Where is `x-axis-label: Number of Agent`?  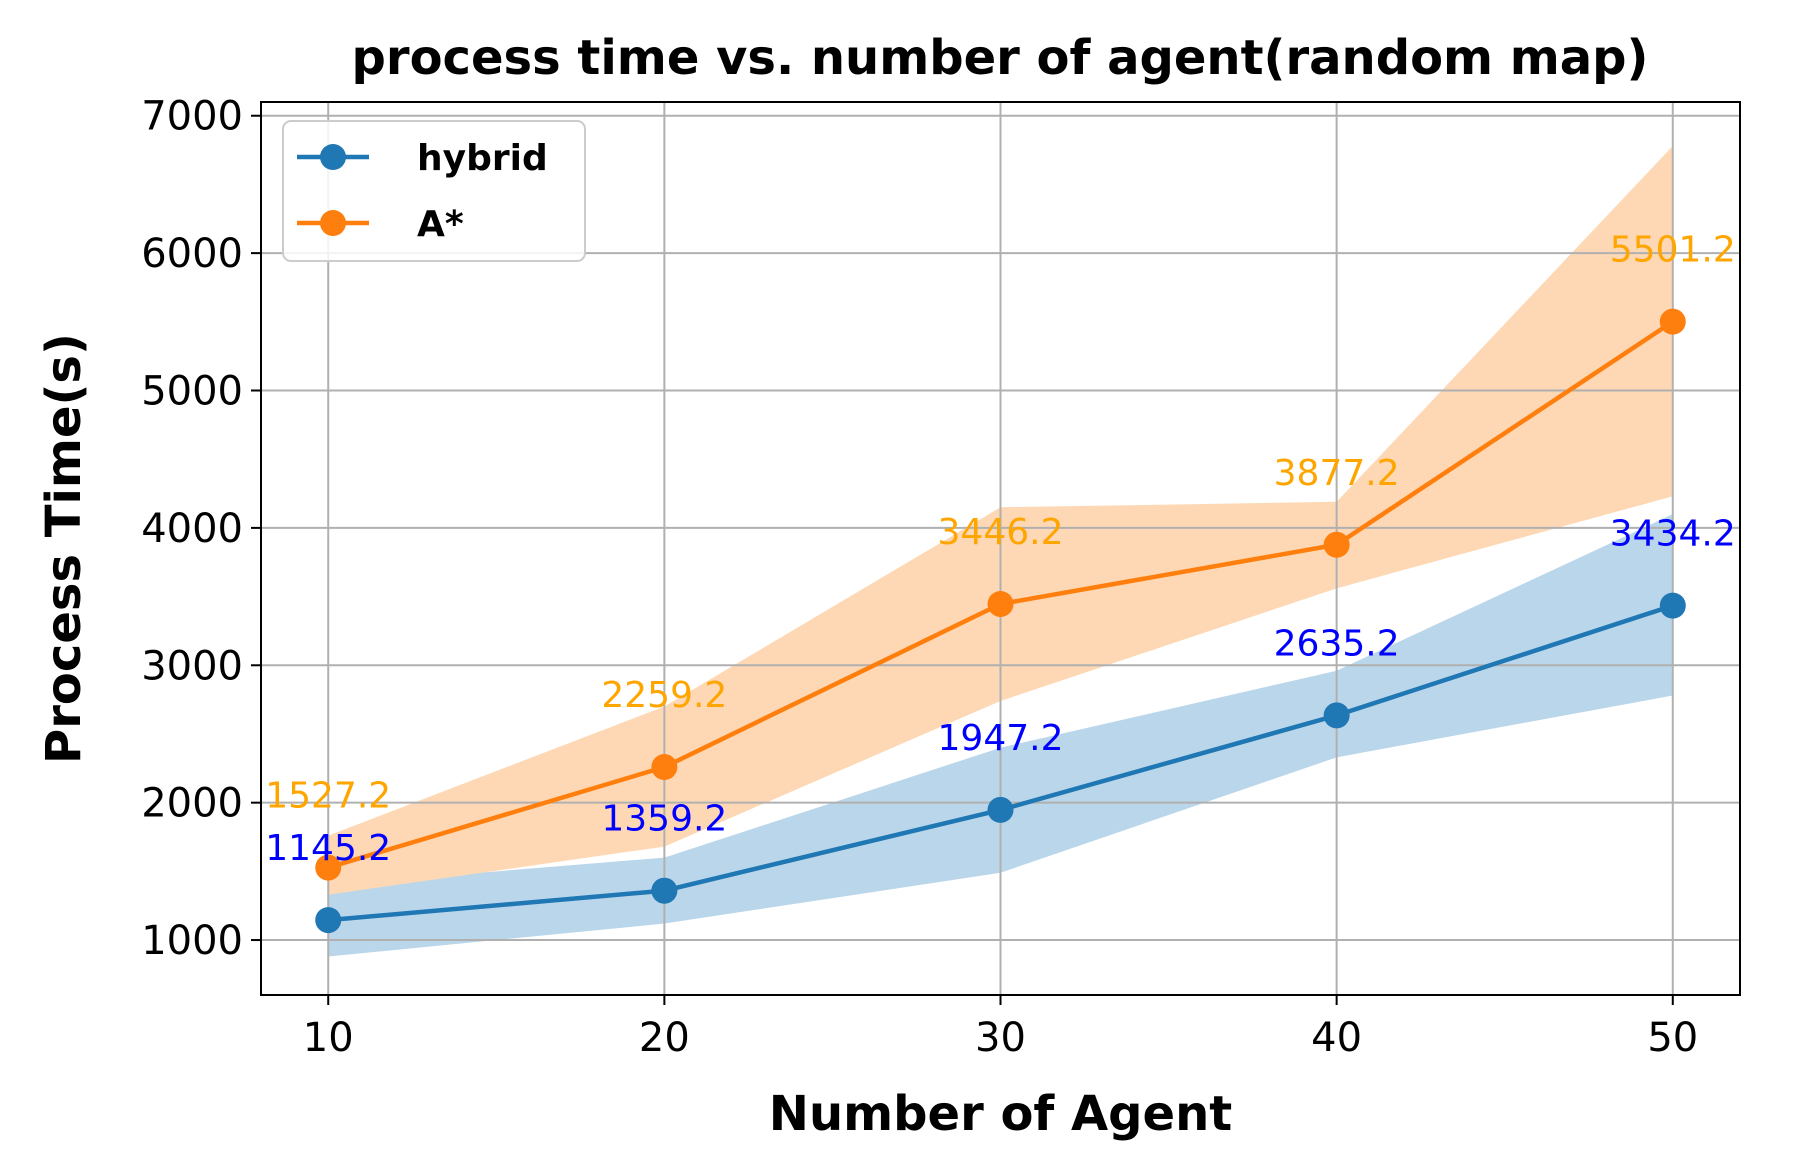
x-axis-label: Number of Agent is located at coordinates (1000, 1114).